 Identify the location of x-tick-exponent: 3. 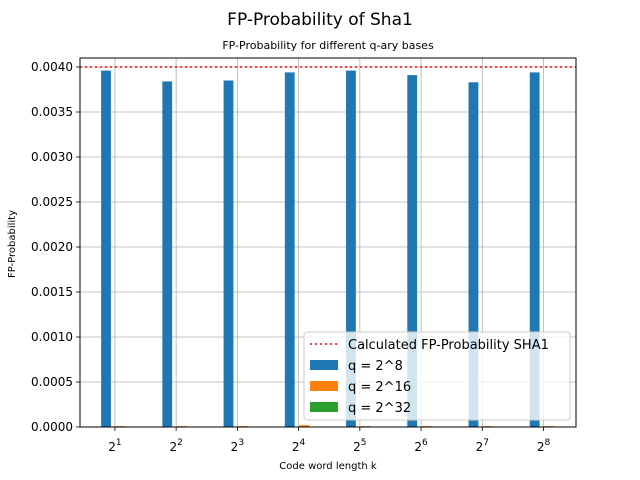
(241, 443).